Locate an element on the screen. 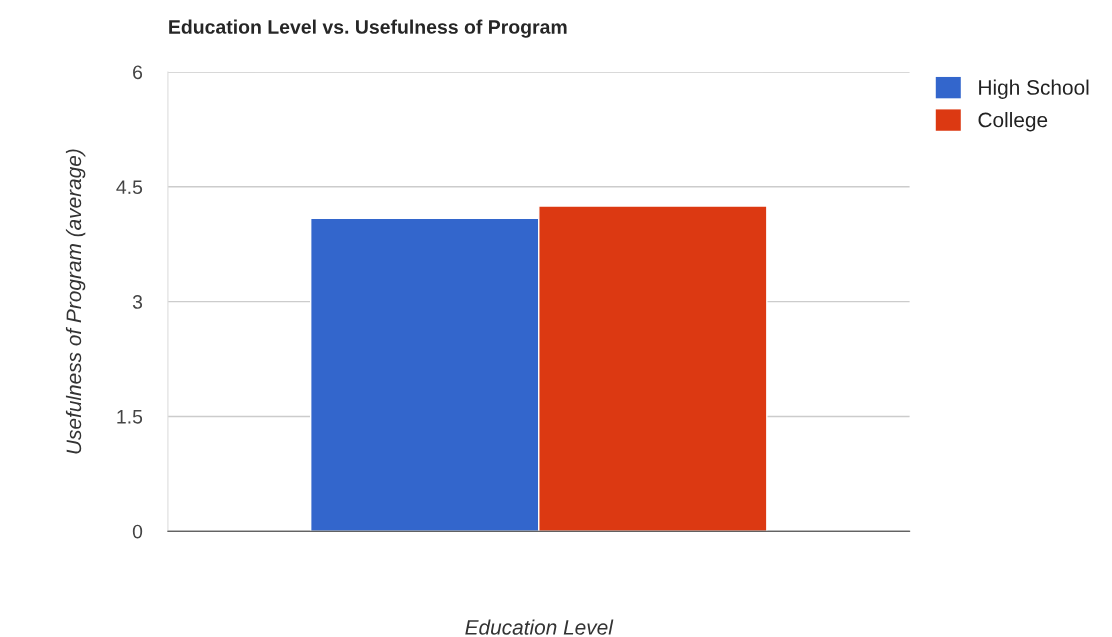 This screenshot has height=637, width=1112. y-tick-label: 6 is located at coordinates (138, 72).